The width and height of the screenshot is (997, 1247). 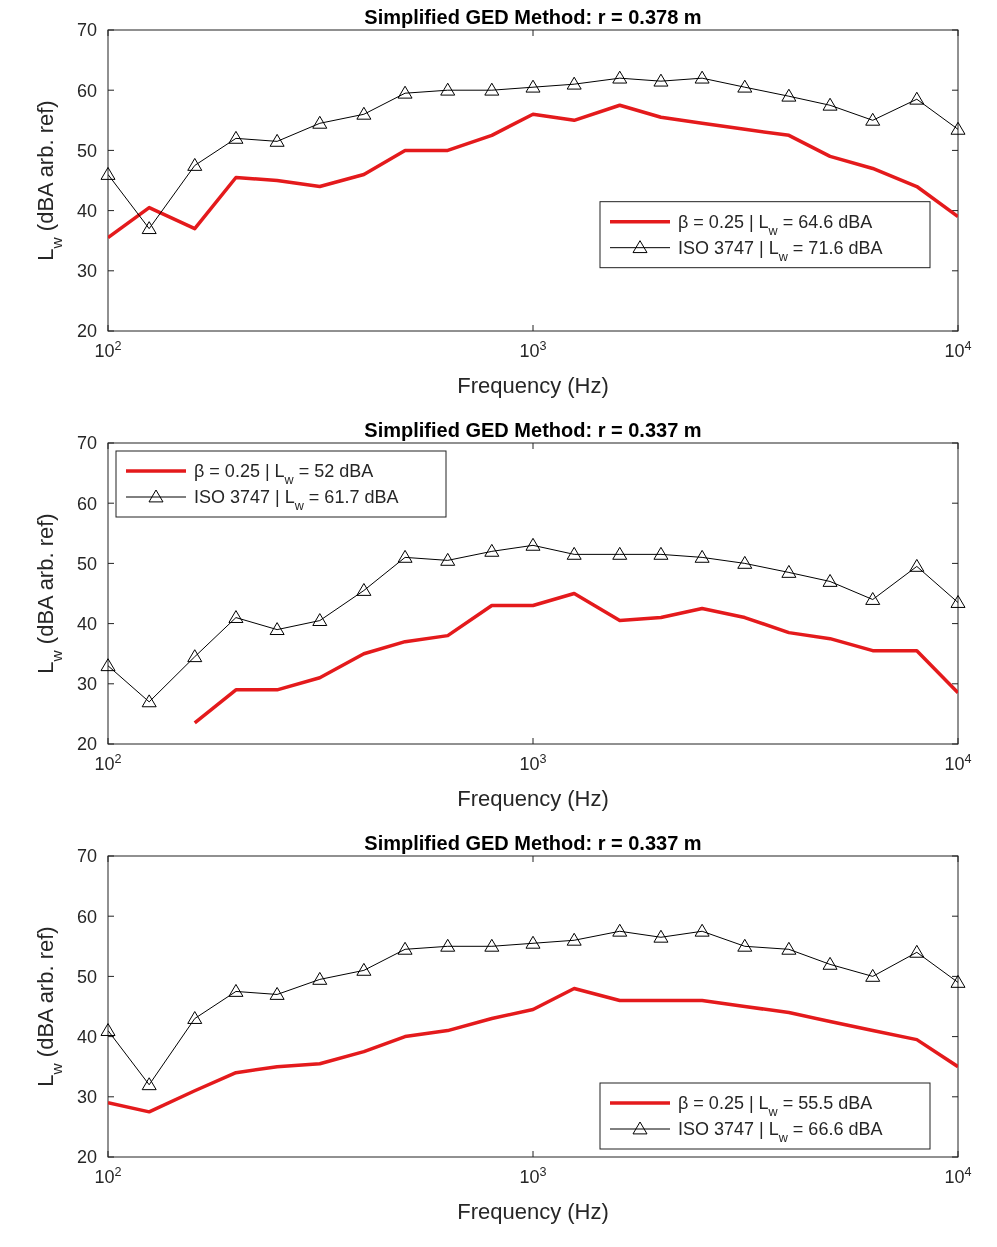 I want to click on legend-label: ISO 3747 | L$_{w}$ = 71.6 dBA, so click(x=780, y=250).